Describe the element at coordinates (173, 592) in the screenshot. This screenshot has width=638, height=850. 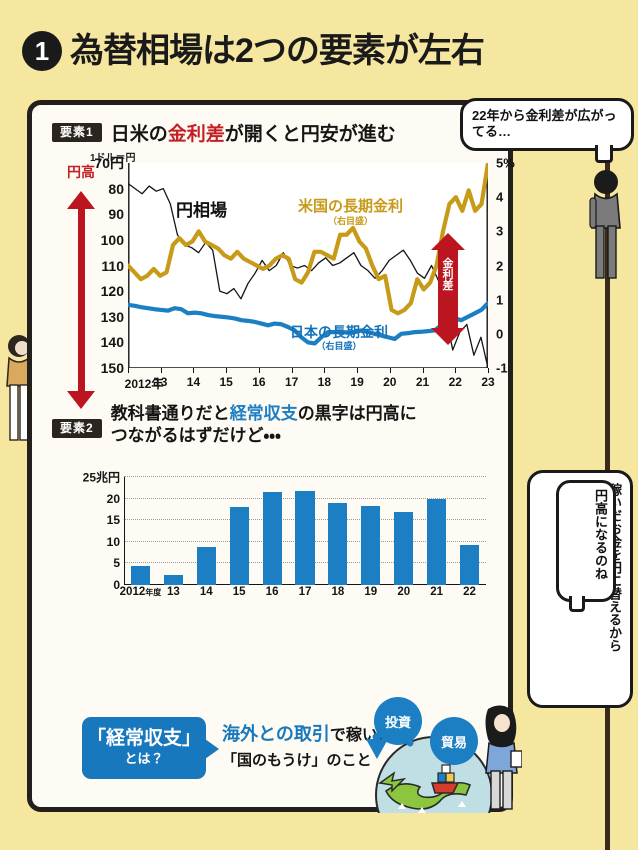
I see `chart2-x-tick: 13` at that location.